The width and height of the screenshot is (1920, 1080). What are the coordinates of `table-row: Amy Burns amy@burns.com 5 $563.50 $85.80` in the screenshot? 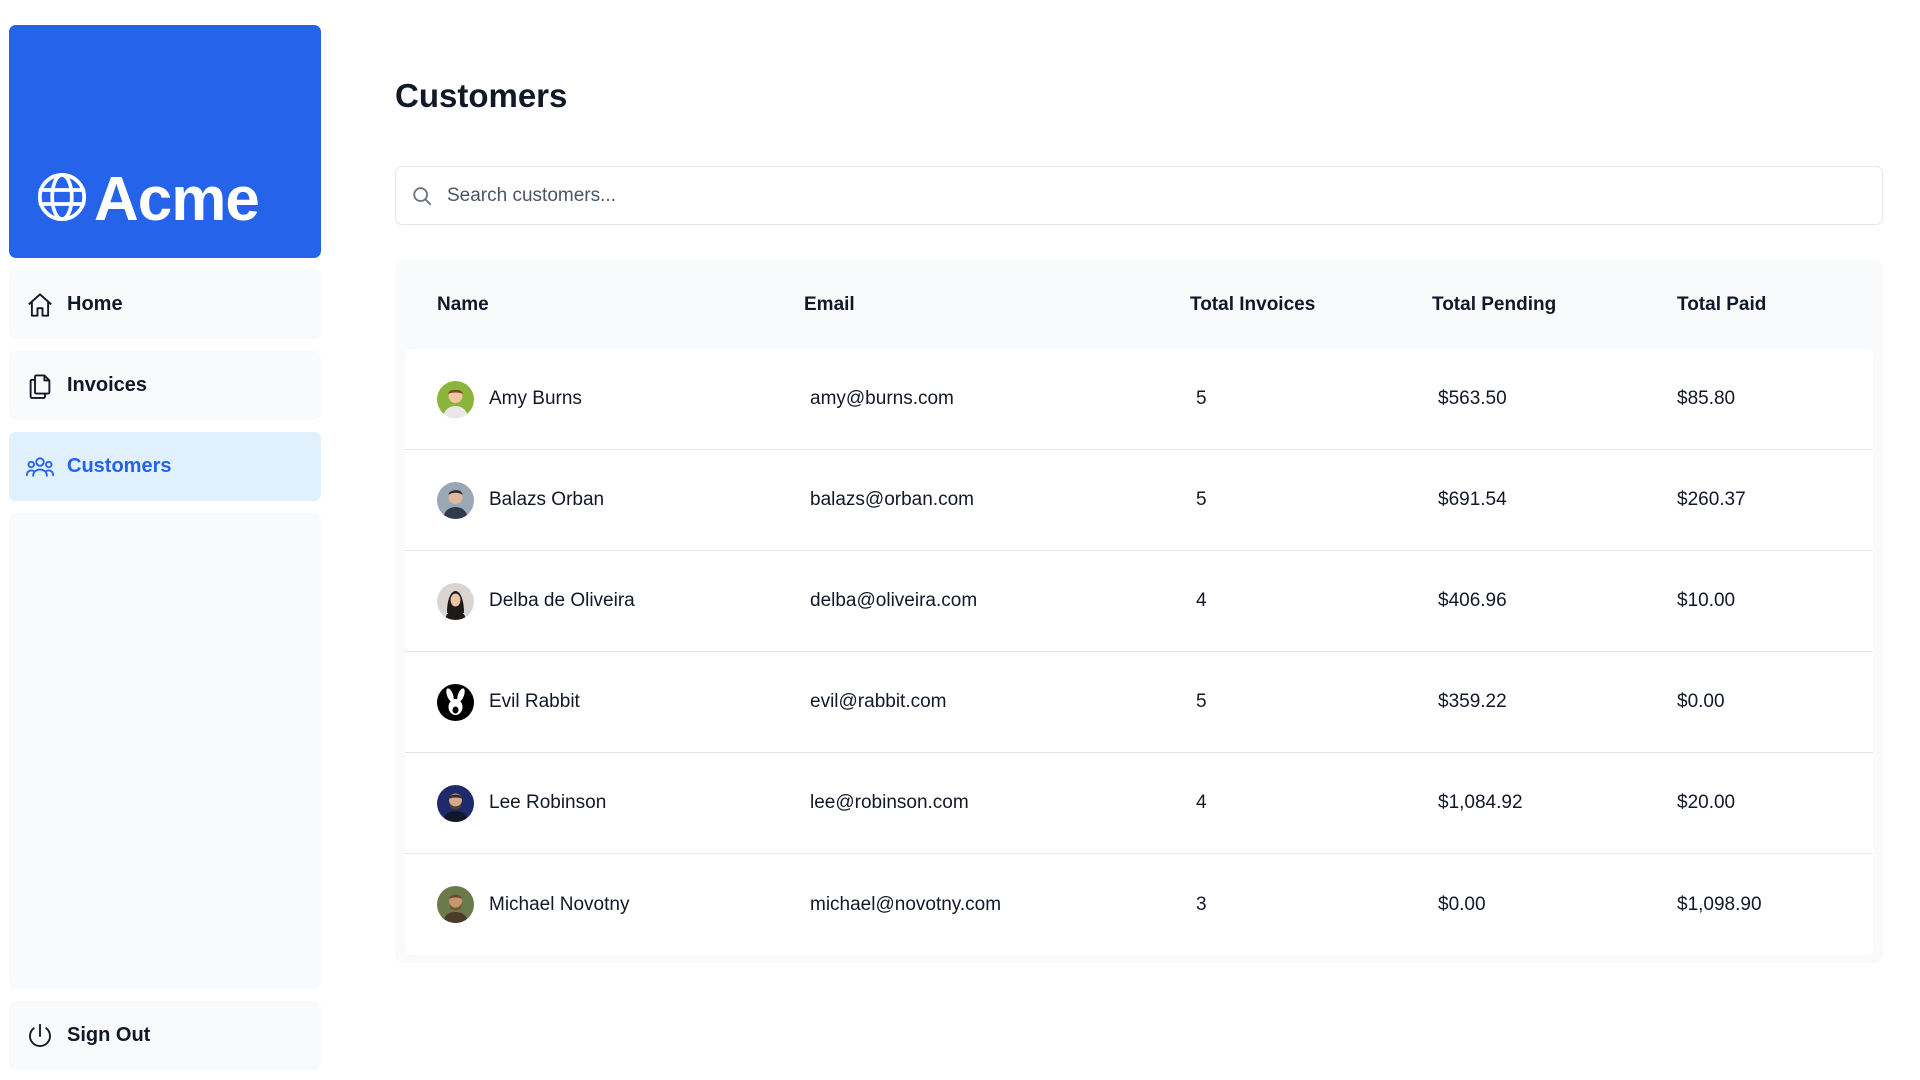 It's located at (1139, 399).